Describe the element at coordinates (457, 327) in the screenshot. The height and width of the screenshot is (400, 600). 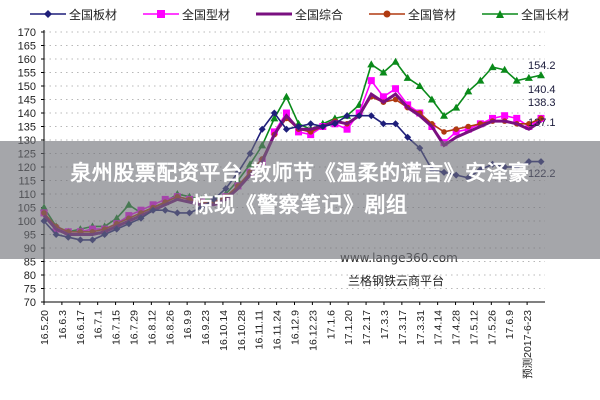
I see `svg-text: 17.4.28` at that location.